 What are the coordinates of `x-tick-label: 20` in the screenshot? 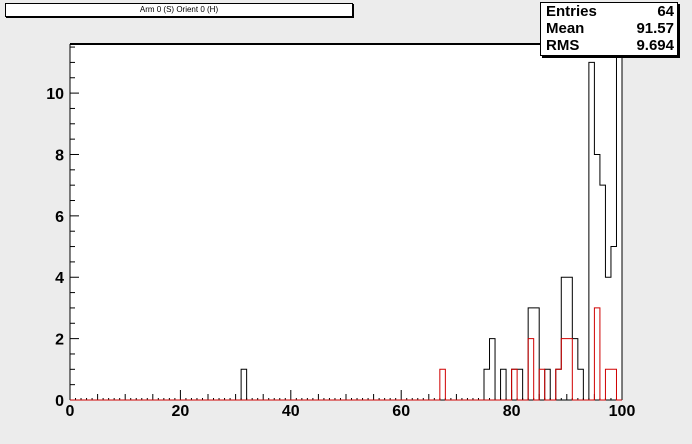 It's located at (181, 411).